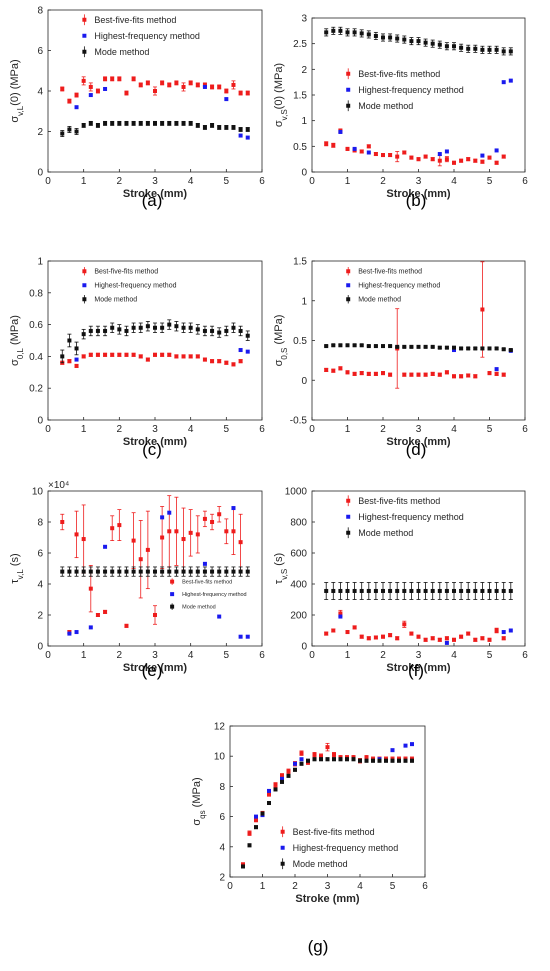 This screenshot has width=550, height=971. I want to click on legend-label: Best-five-fits method, so click(334, 832).